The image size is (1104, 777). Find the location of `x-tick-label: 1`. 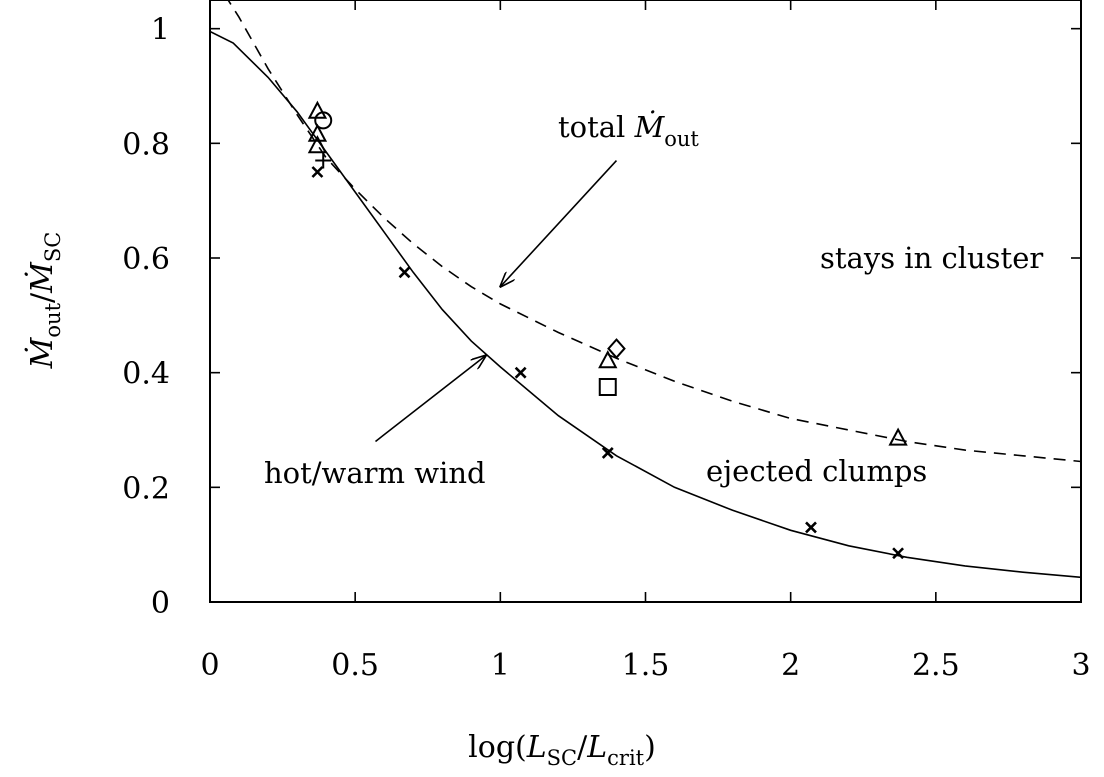

x-tick-label: 1 is located at coordinates (500, 665).